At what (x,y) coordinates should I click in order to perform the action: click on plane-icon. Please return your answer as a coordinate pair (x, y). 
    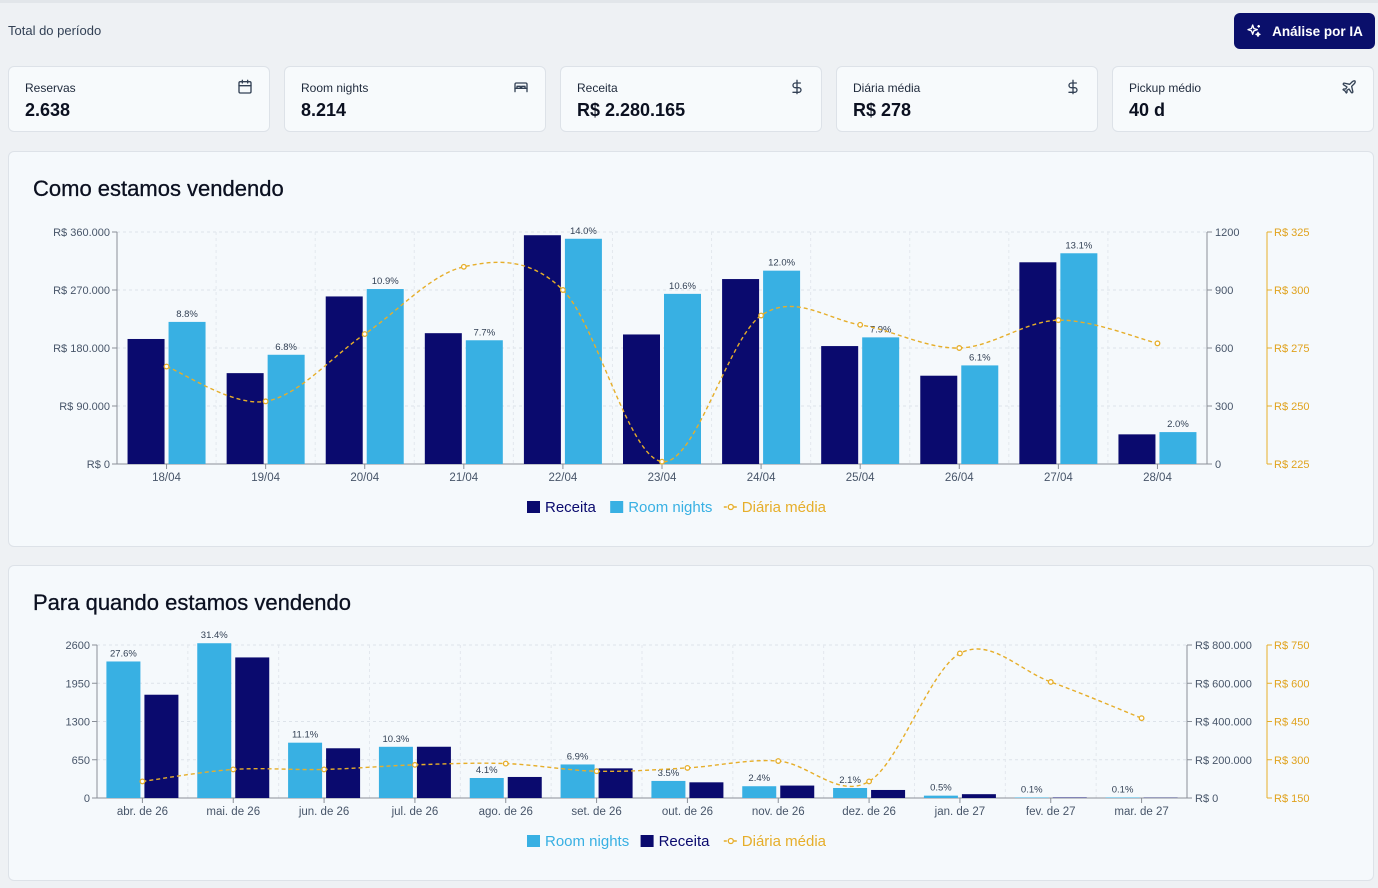
    Looking at the image, I should click on (1349, 87).